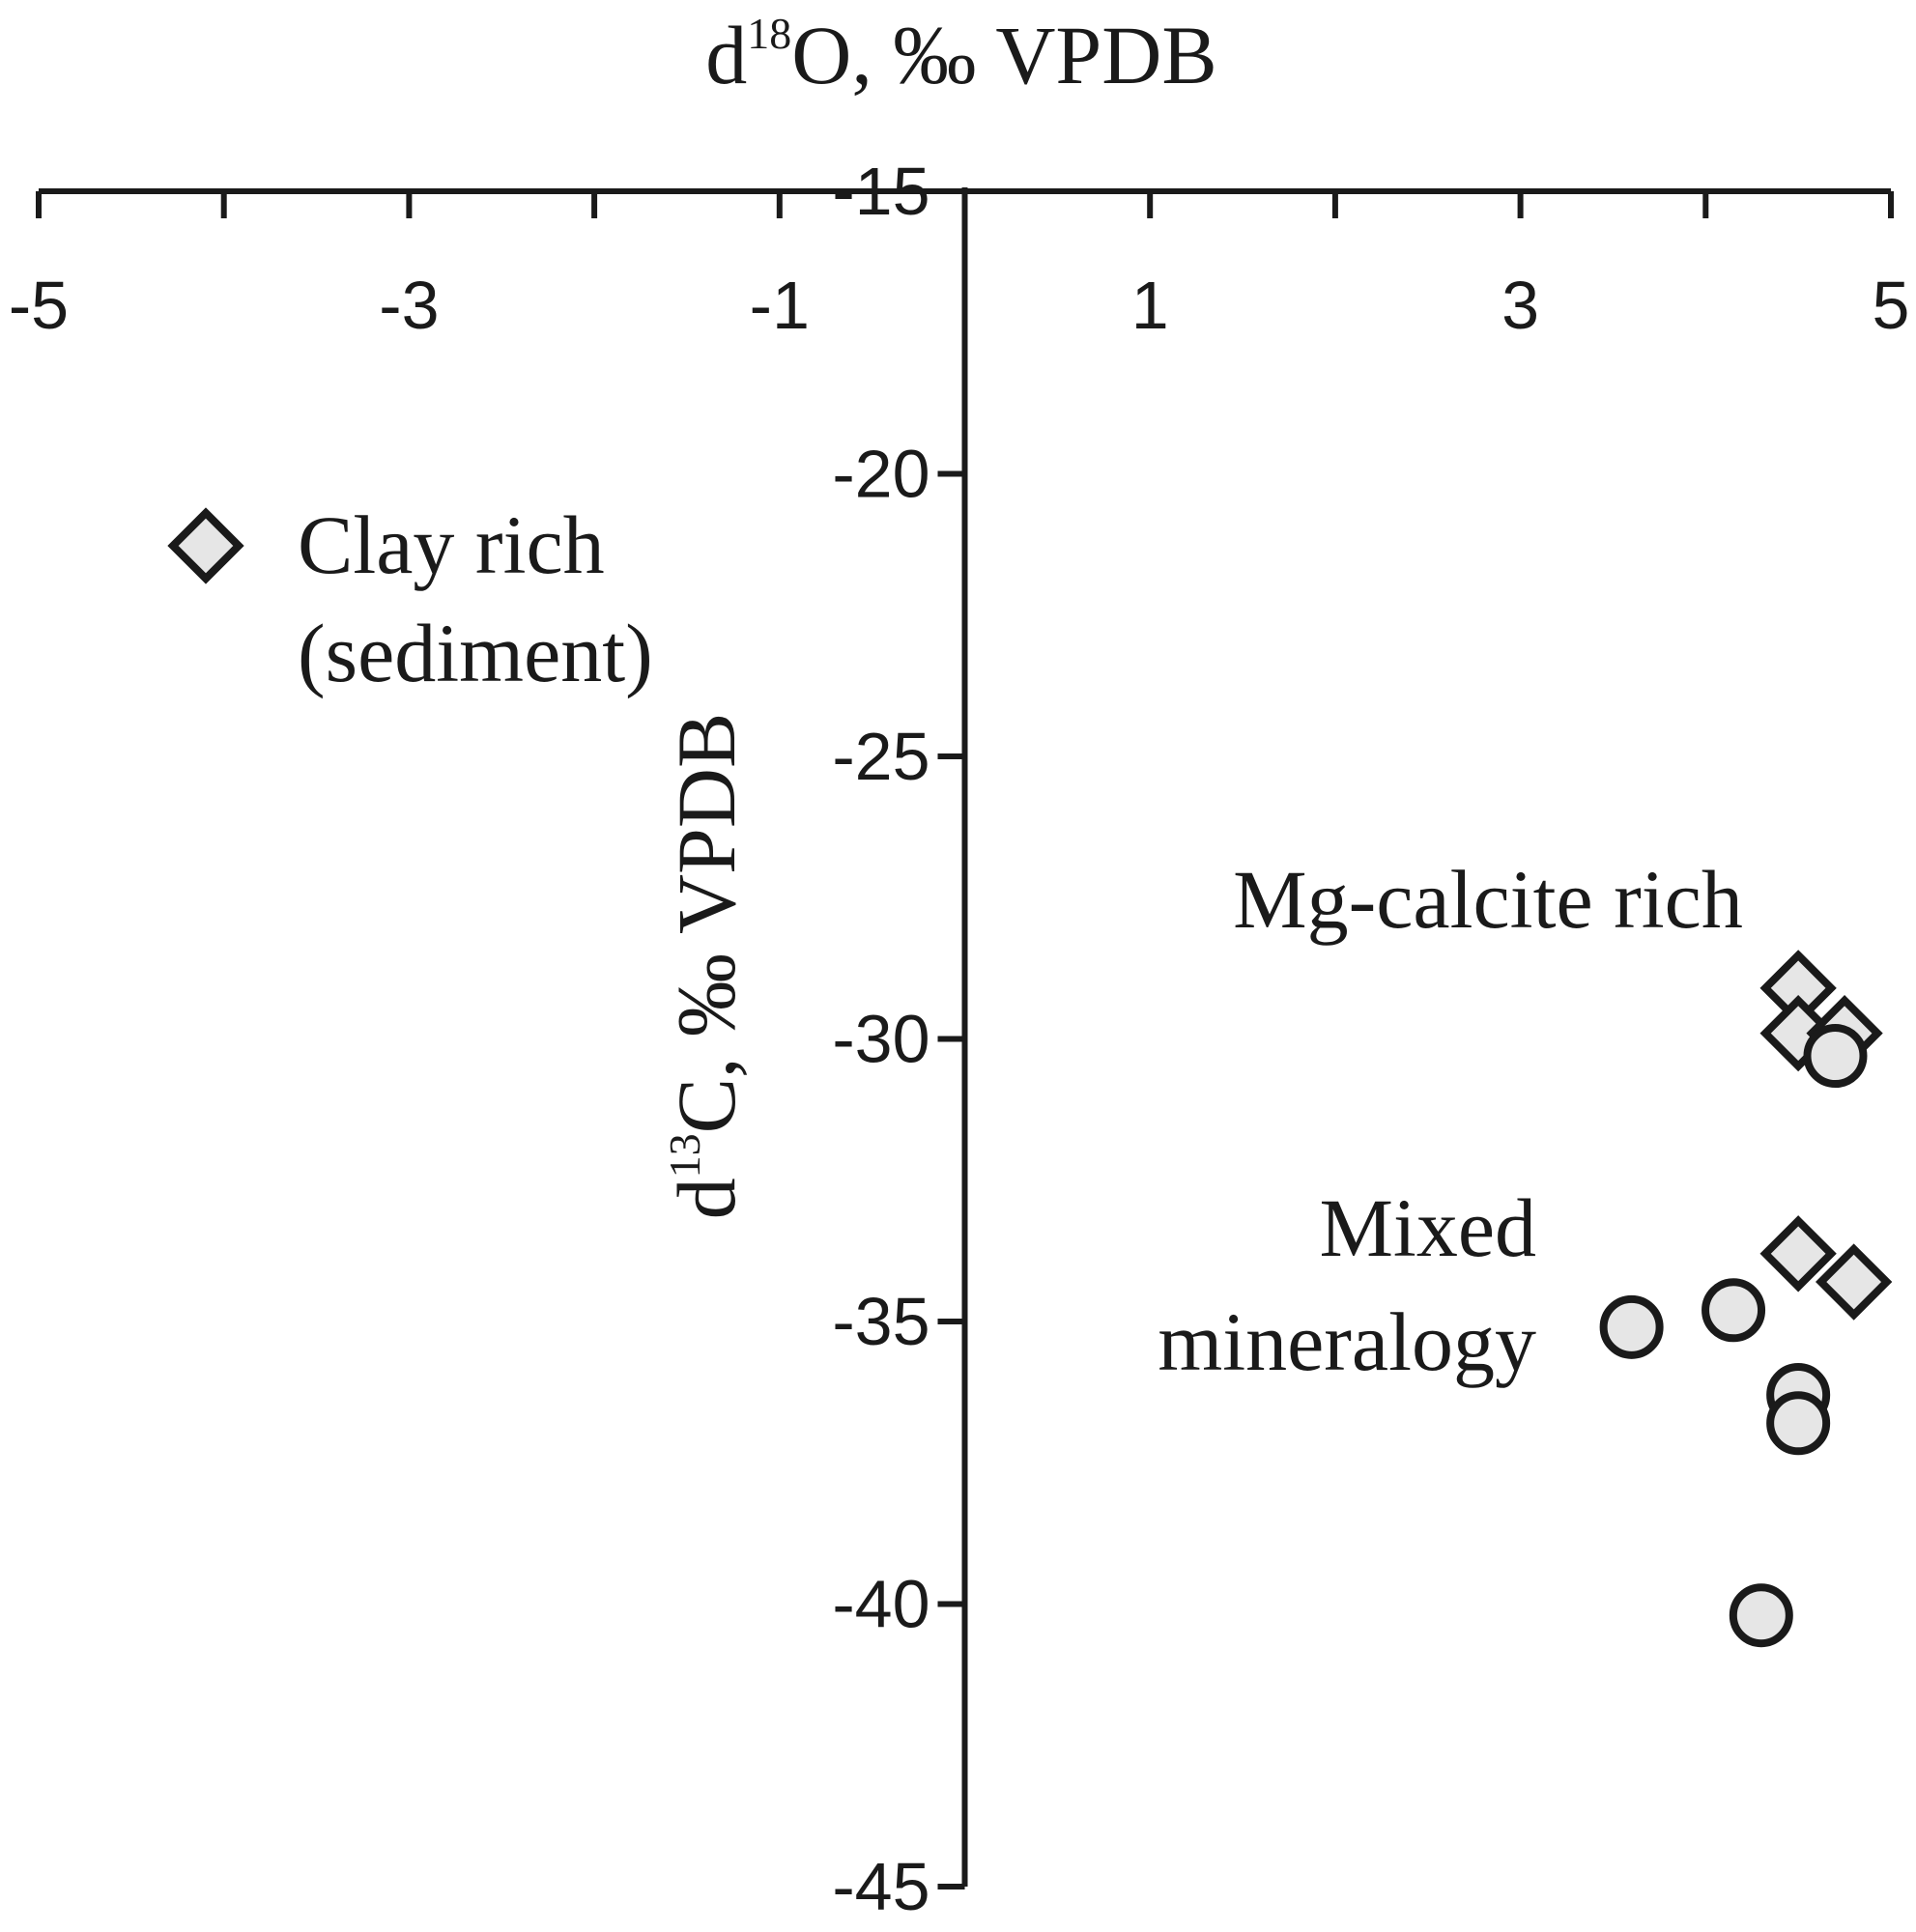 This screenshot has width=1916, height=1932. I want to click on y-axis-title-prefix: d, so click(706, 1198).